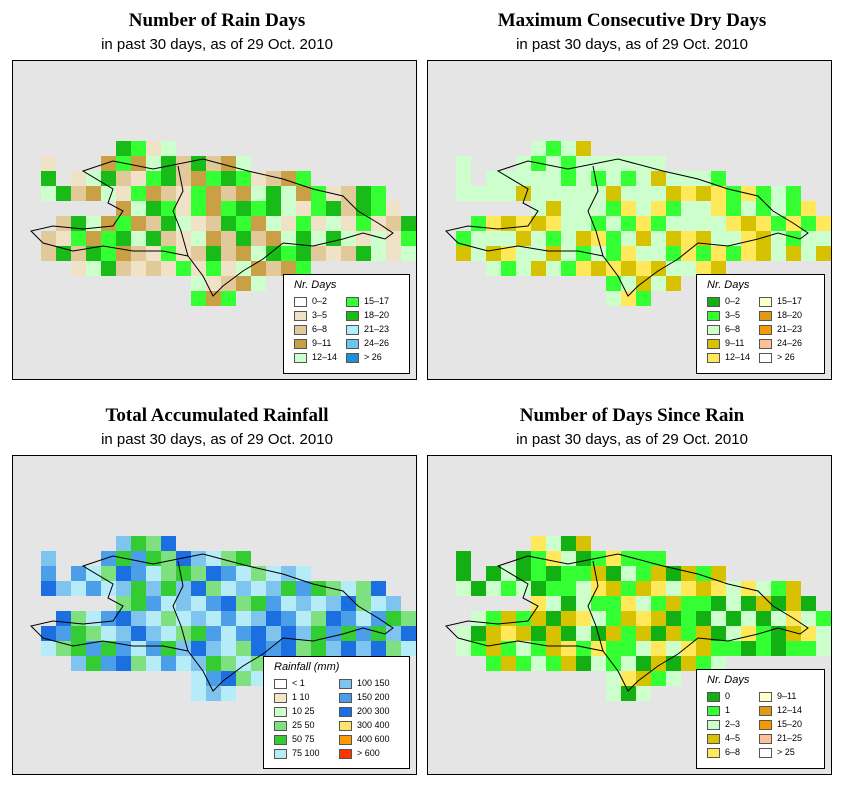 This screenshot has height=793, width=853. Describe the element at coordinates (790, 710) in the screenshot. I see `legend-label: 12–14` at that location.